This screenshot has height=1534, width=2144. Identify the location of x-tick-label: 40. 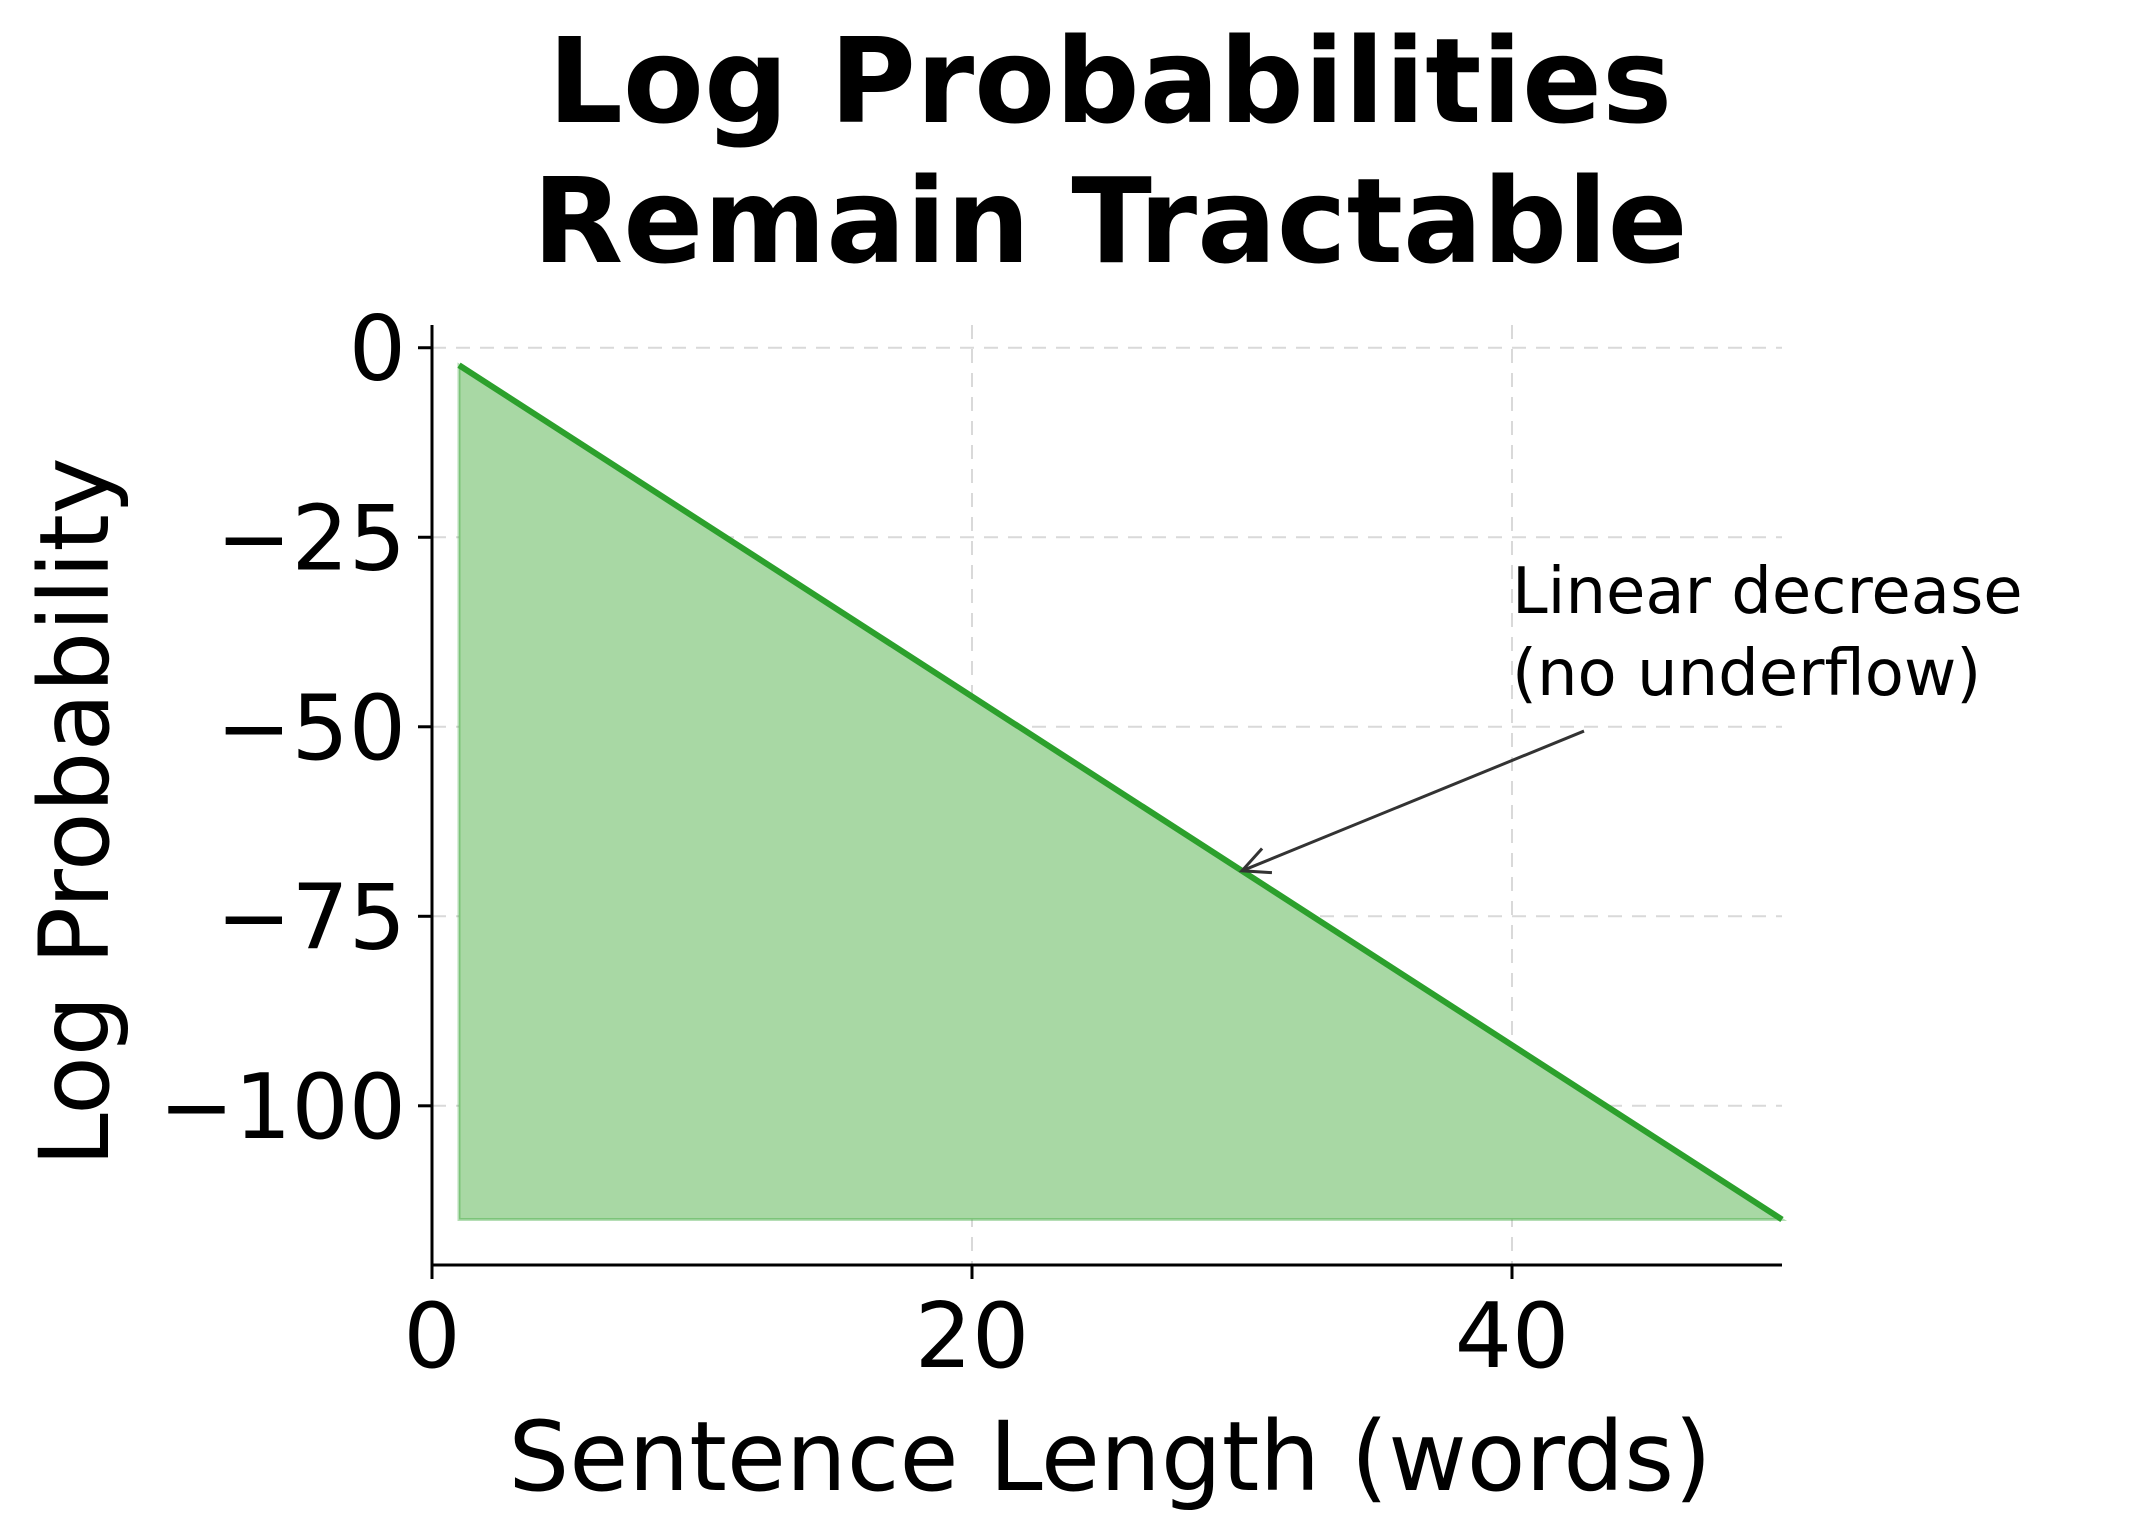
(1512, 1336).